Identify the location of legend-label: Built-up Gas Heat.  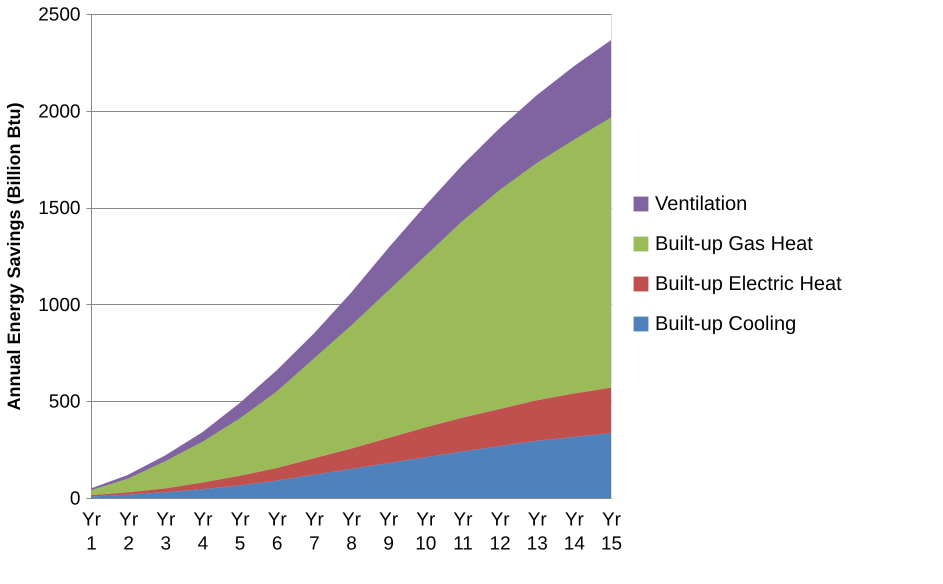
(734, 244).